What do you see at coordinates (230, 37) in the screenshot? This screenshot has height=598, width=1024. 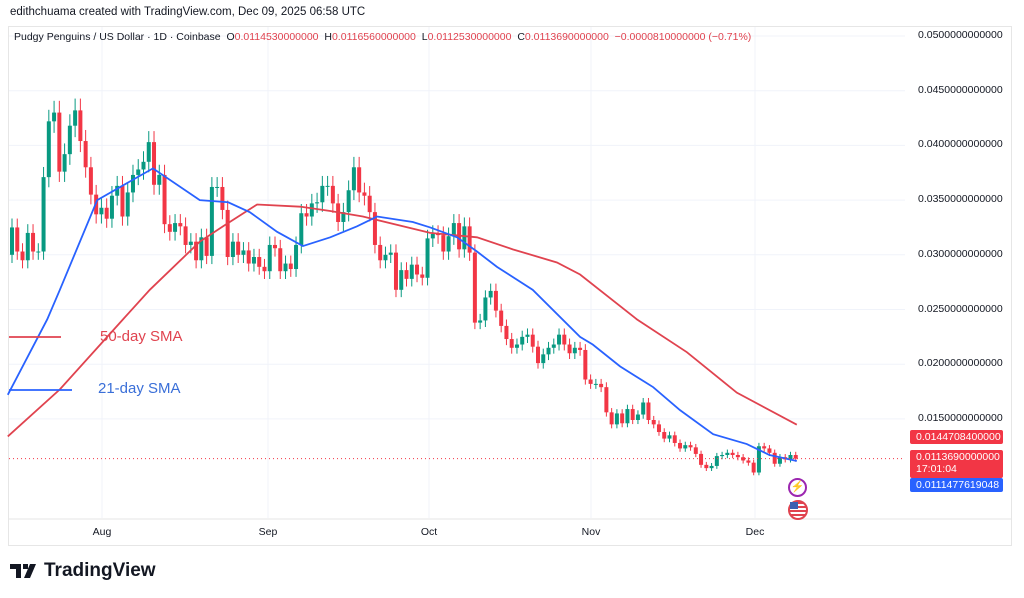 I see `open-label: O` at bounding box center [230, 37].